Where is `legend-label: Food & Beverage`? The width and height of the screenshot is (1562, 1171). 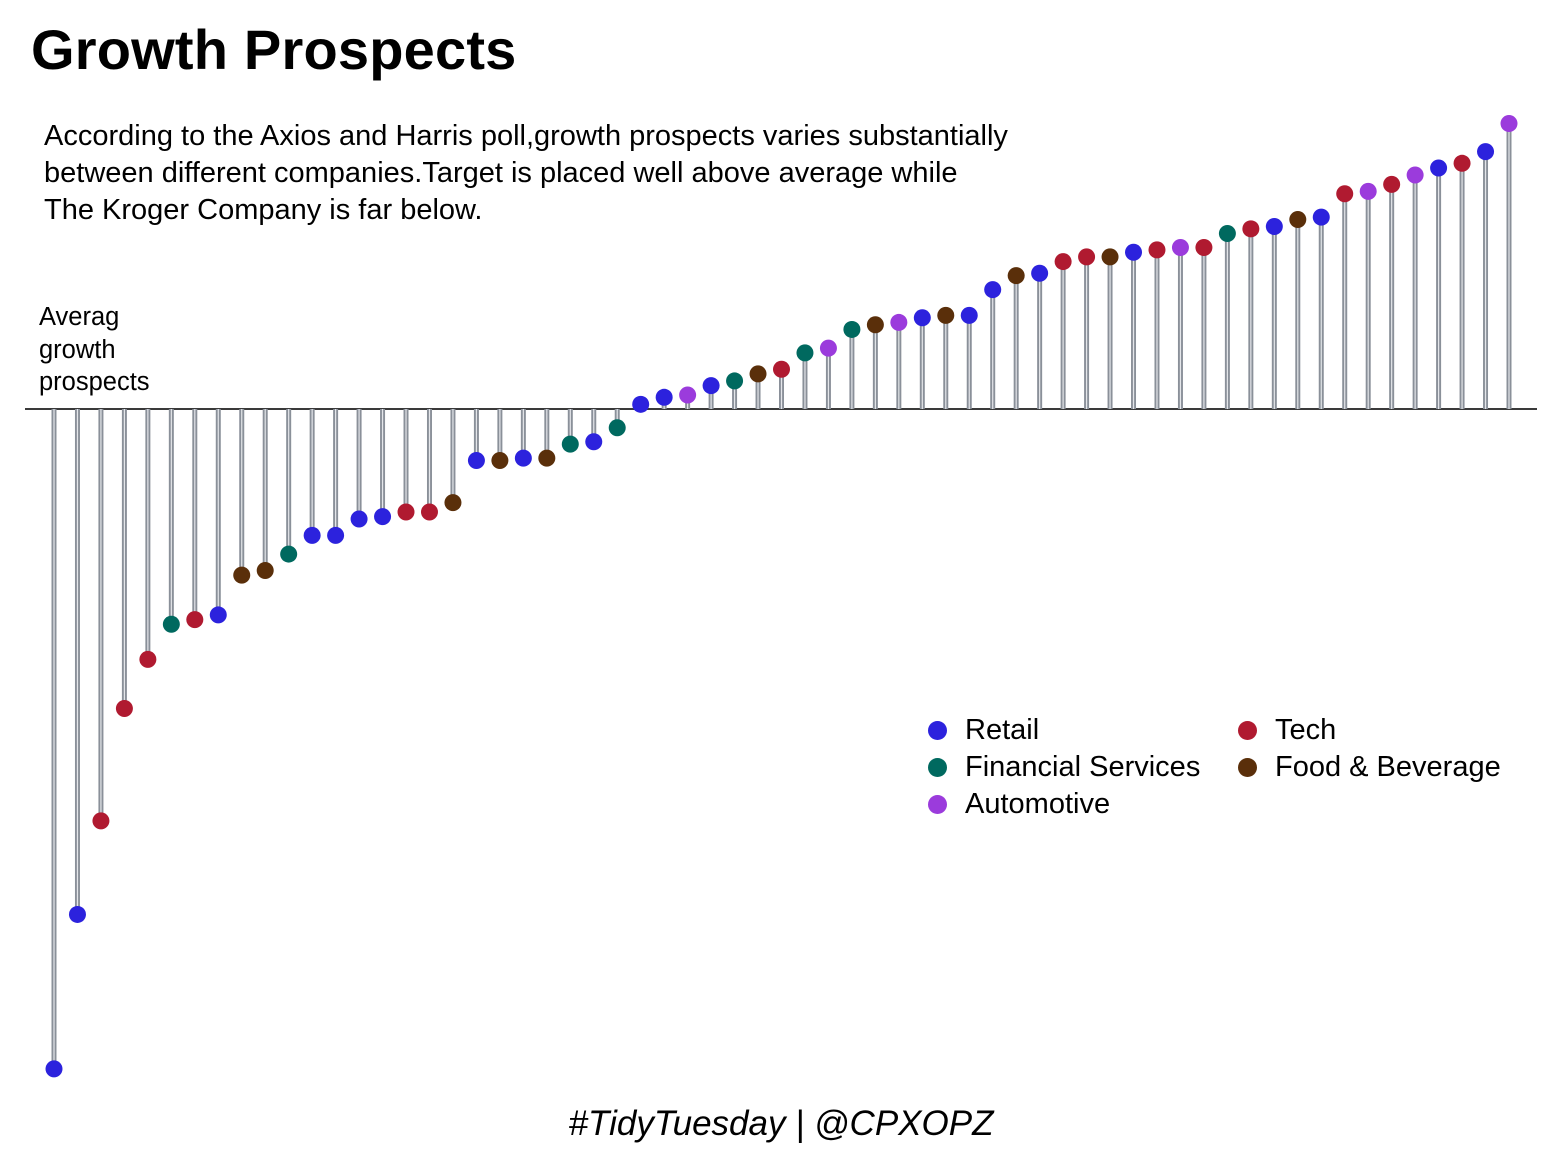 legend-label: Food & Beverage is located at coordinates (1388, 767).